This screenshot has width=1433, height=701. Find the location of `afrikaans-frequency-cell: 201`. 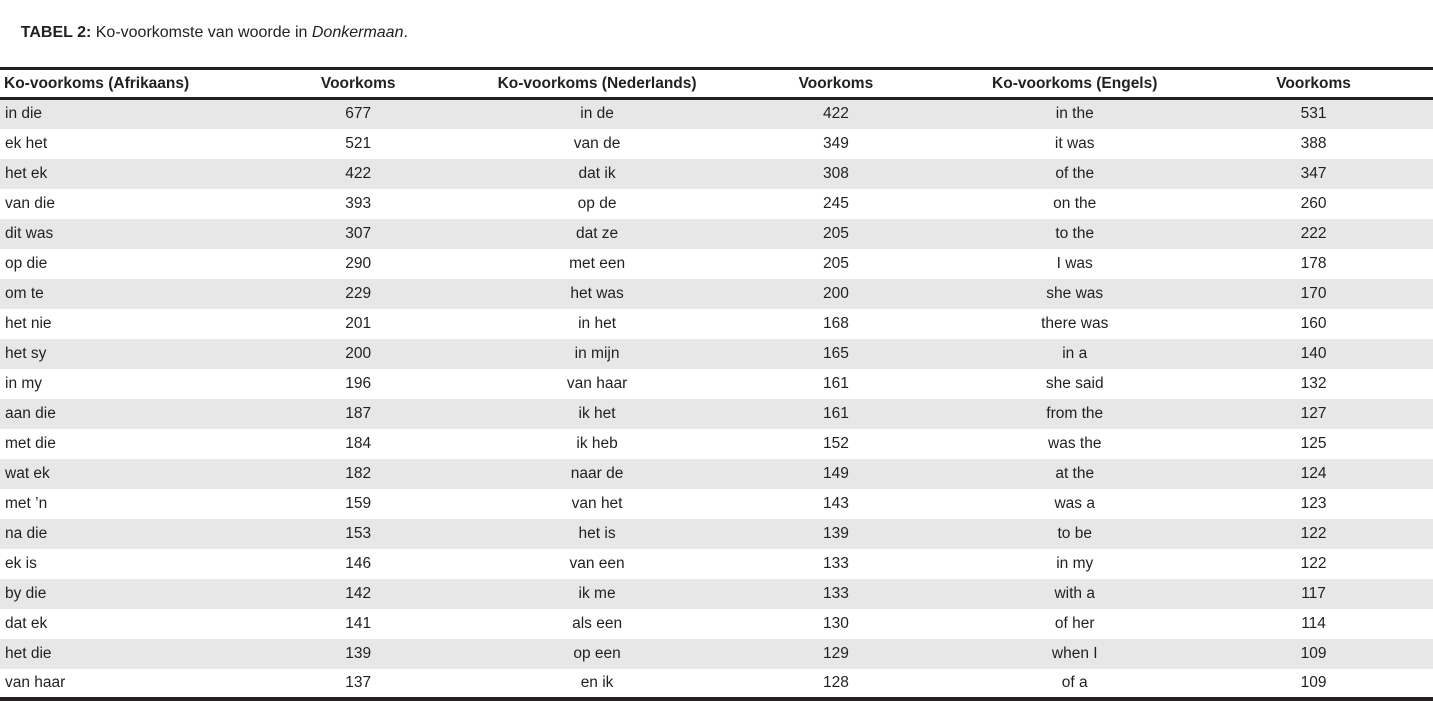

afrikaans-frequency-cell: 201 is located at coordinates (358, 323).